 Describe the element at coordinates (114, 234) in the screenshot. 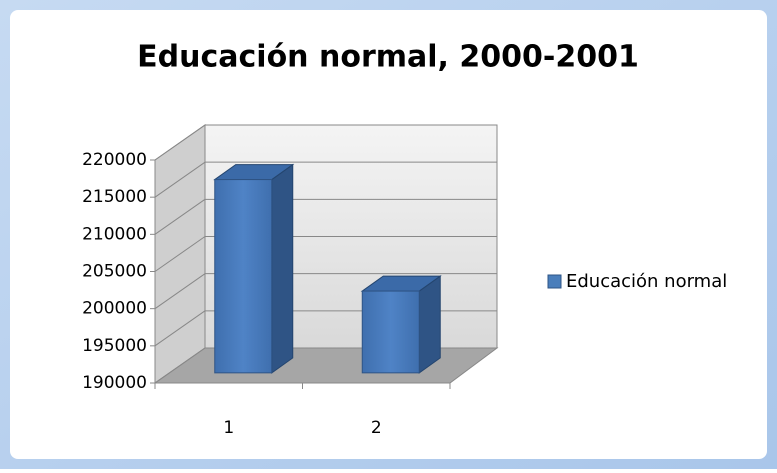

I see `y-tick-label: 210000` at that location.